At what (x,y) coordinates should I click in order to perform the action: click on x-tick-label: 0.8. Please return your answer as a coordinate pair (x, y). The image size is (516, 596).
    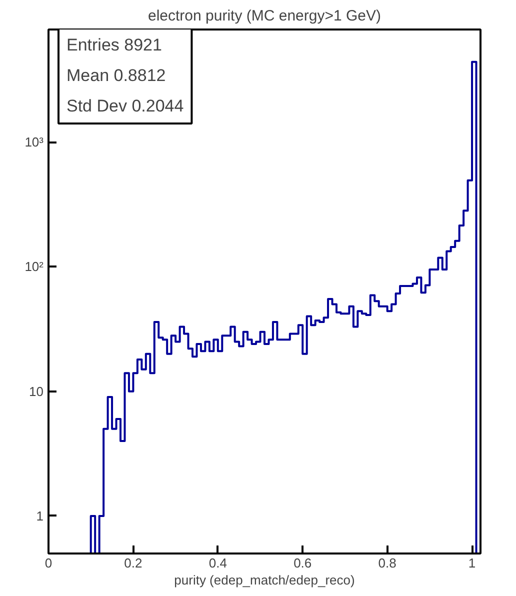
    Looking at the image, I should click on (387, 563).